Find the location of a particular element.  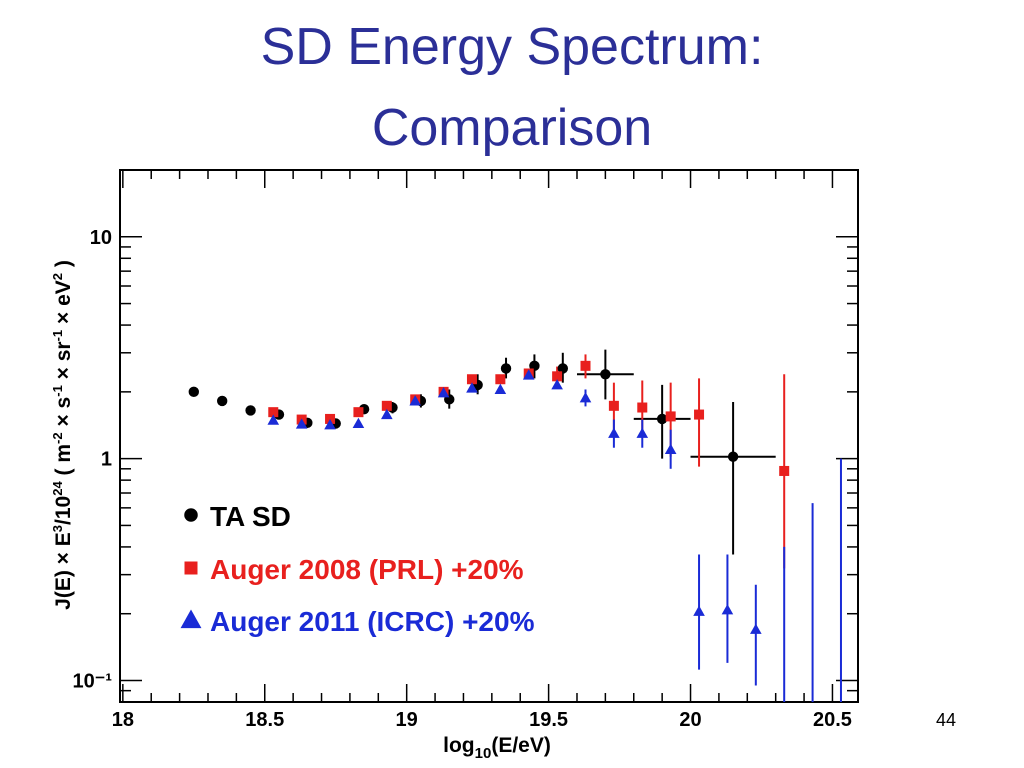

y-tick-label: 10 is located at coordinates (101, 238).